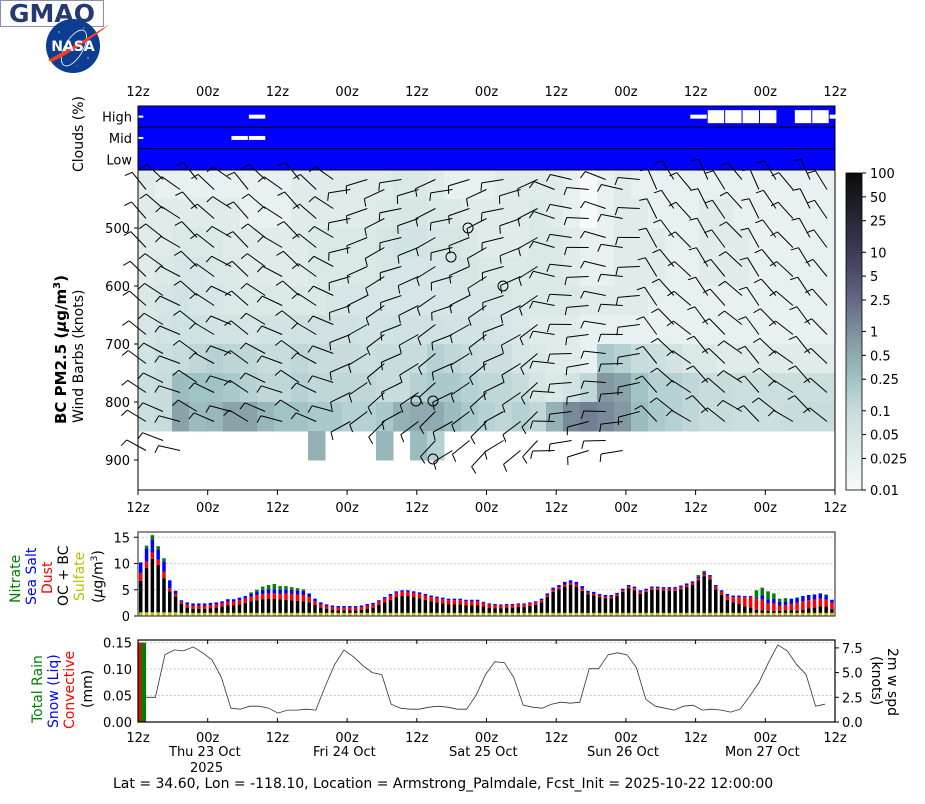 This screenshot has width=925, height=804. What do you see at coordinates (892, 682) in the screenshot?
I see `wind-speed-ylabel: 2m w spd` at bounding box center [892, 682].